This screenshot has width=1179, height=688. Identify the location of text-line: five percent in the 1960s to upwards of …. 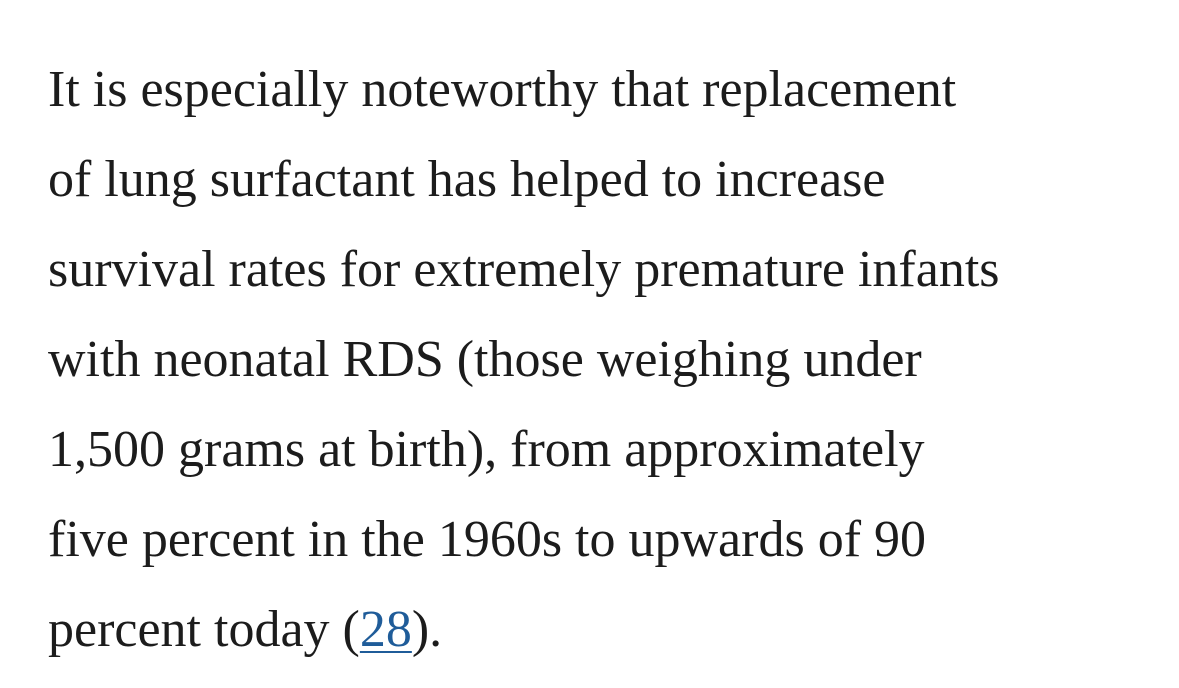
(487, 539).